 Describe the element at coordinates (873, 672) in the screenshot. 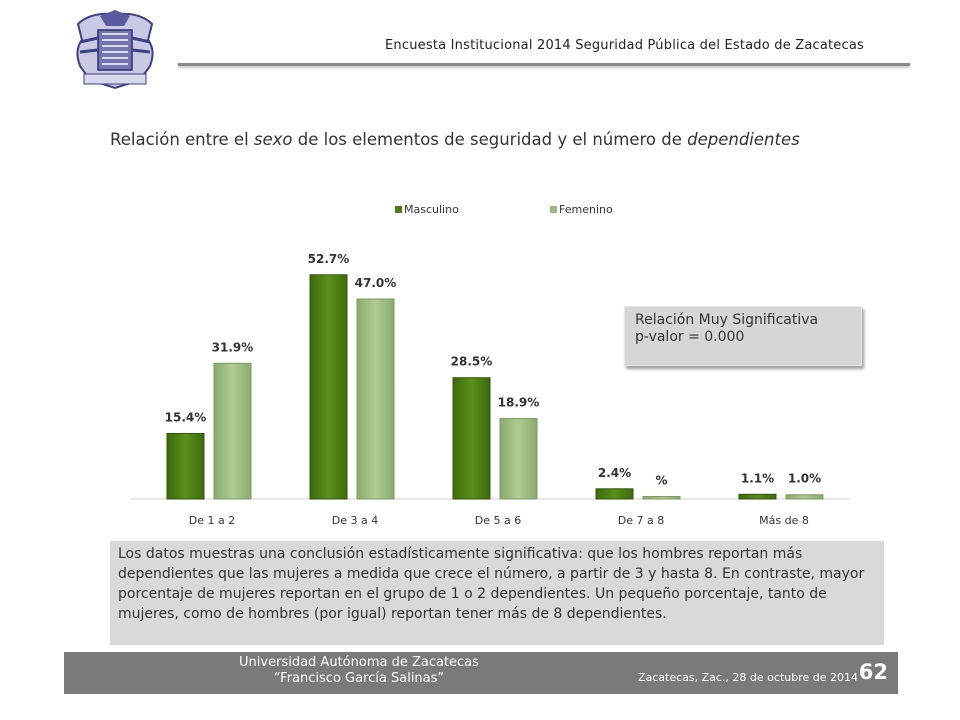

I see `page-number: 62` at that location.